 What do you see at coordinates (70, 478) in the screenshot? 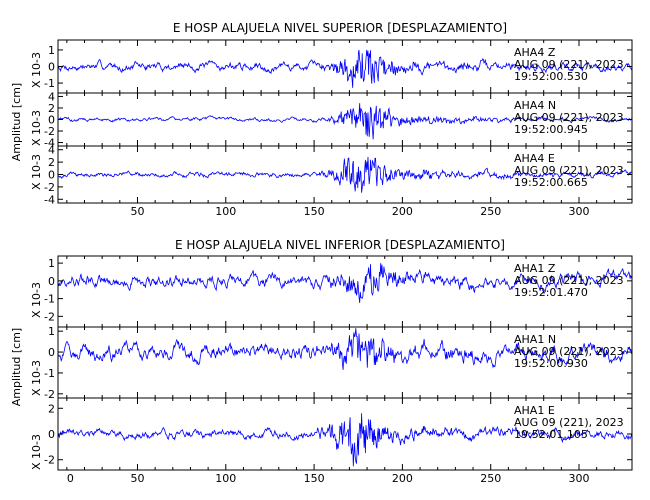
I see `x-tick-label: 0` at bounding box center [70, 478].